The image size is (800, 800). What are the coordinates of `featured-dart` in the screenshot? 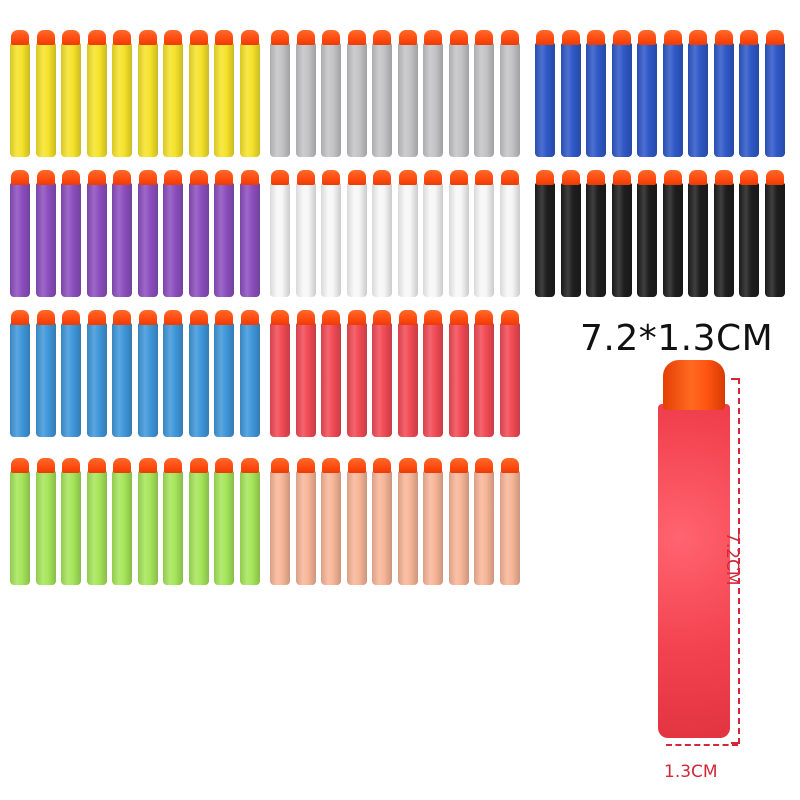 It's located at (694, 549).